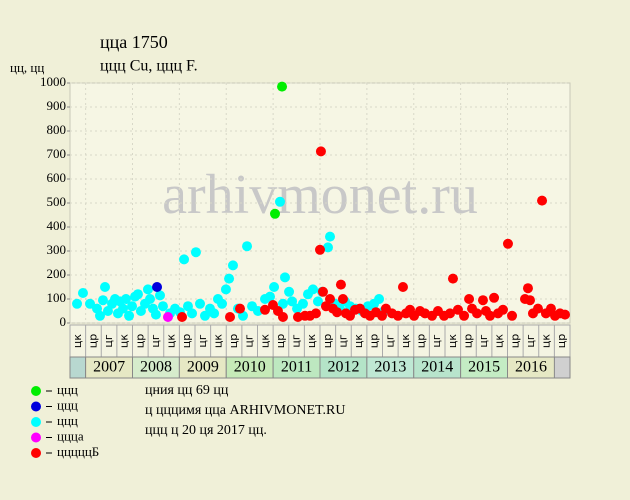  I want to click on year-label: 2010, so click(250, 367).